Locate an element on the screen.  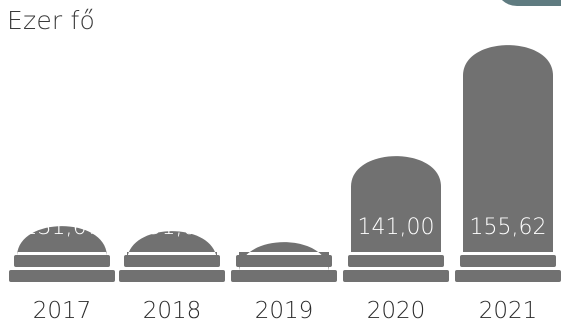
x-tick-label: 2017 is located at coordinates (62, 309).